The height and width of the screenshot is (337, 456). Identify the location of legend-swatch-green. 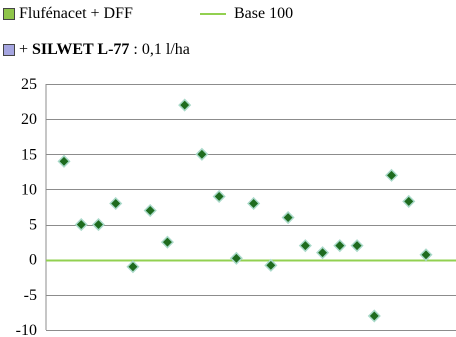
(9, 14).